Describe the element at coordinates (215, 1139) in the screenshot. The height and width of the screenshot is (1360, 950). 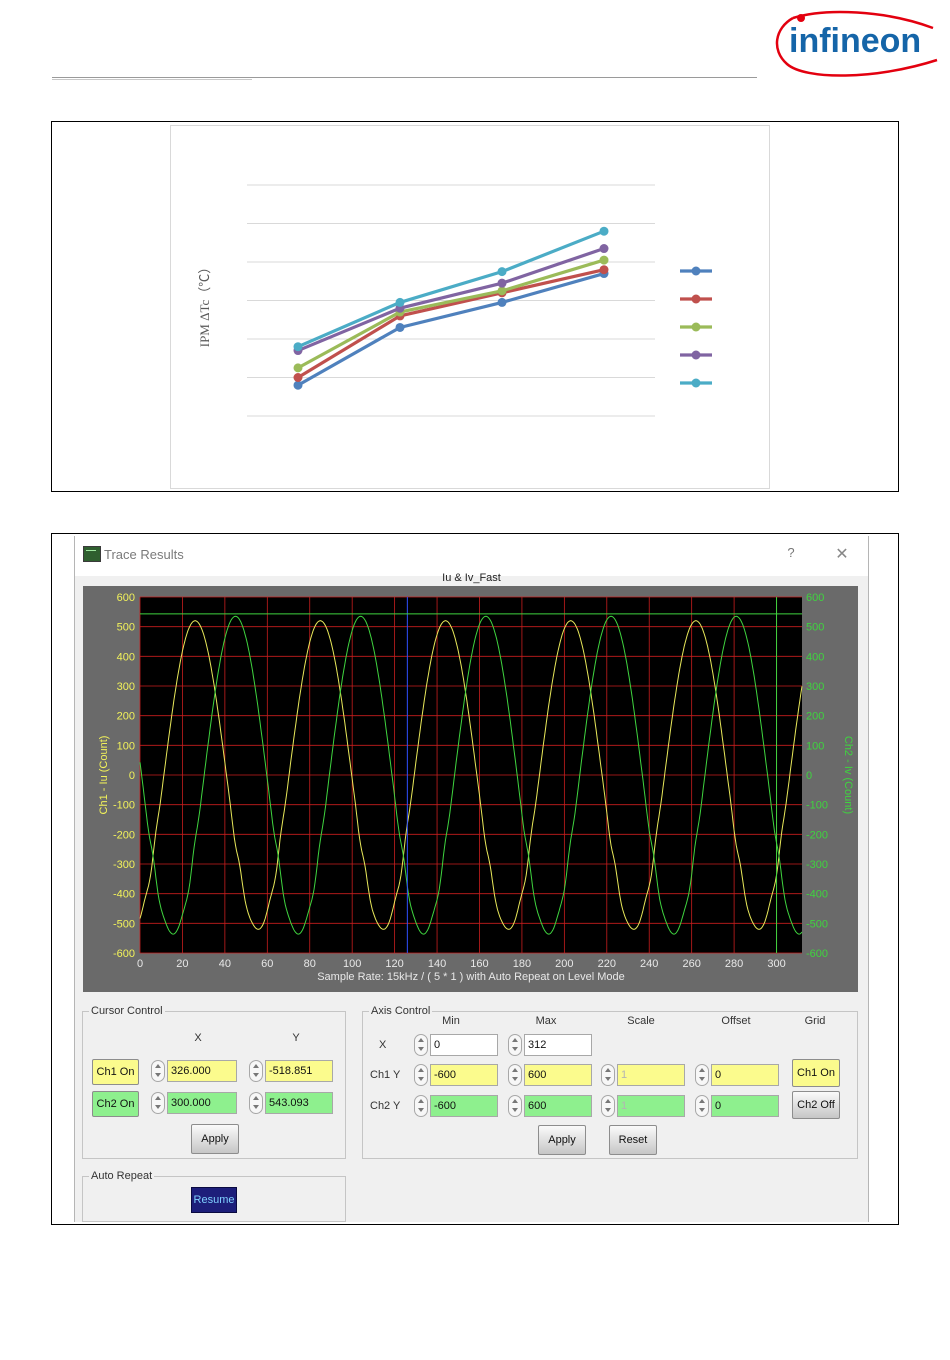
I see `cursor-apply-button: Apply` at that location.